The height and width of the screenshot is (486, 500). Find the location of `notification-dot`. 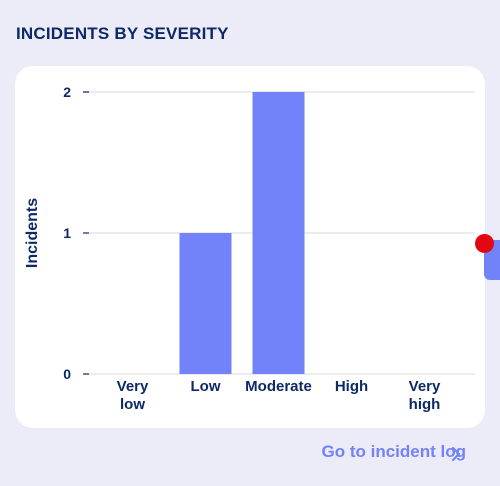

notification-dot is located at coordinates (484, 243).